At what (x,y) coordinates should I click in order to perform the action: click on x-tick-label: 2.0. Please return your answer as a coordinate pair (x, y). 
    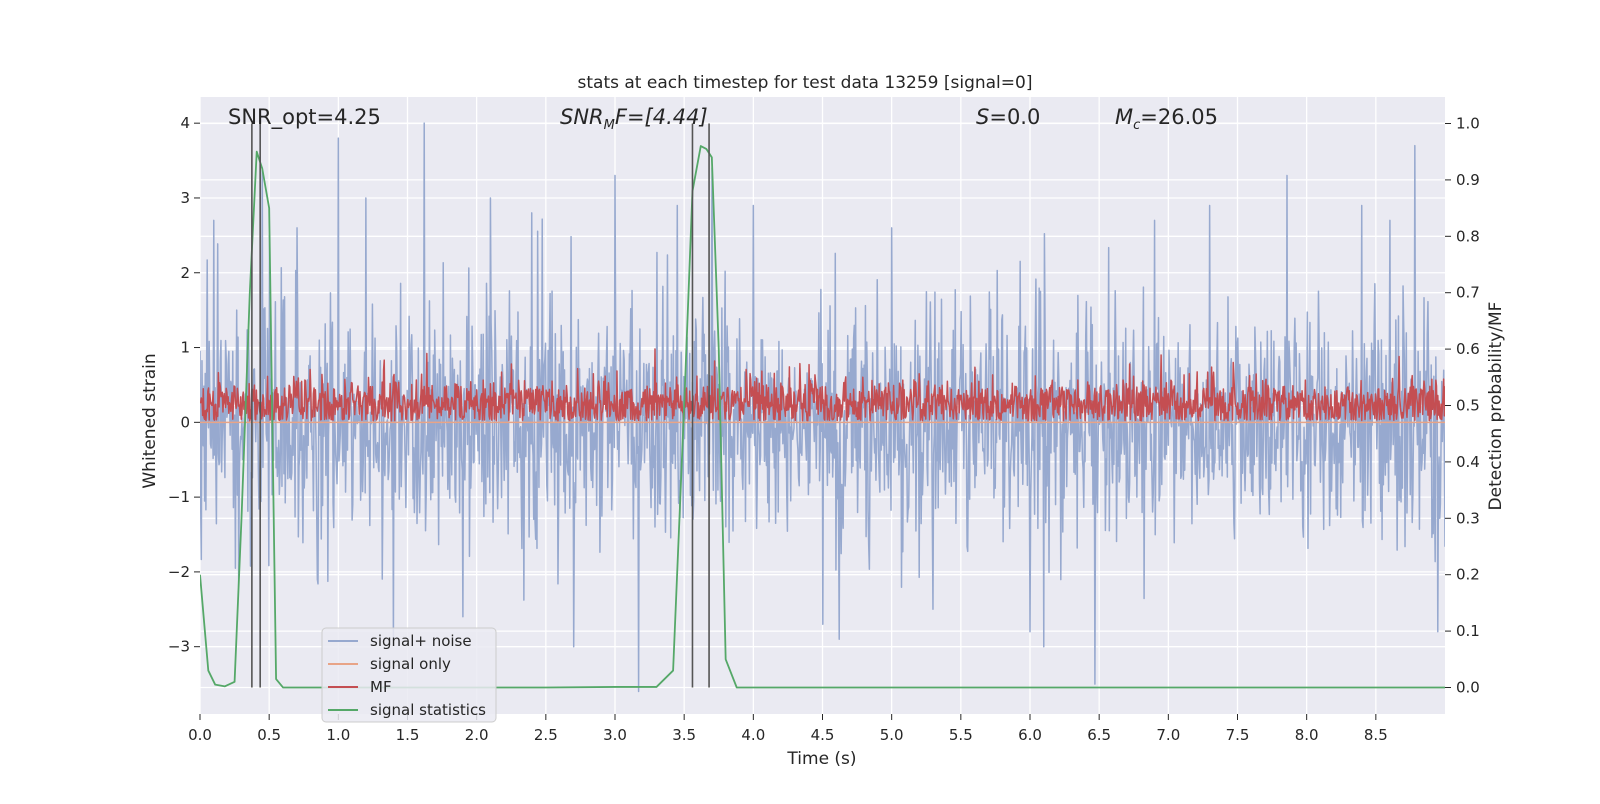
    Looking at the image, I should click on (477, 735).